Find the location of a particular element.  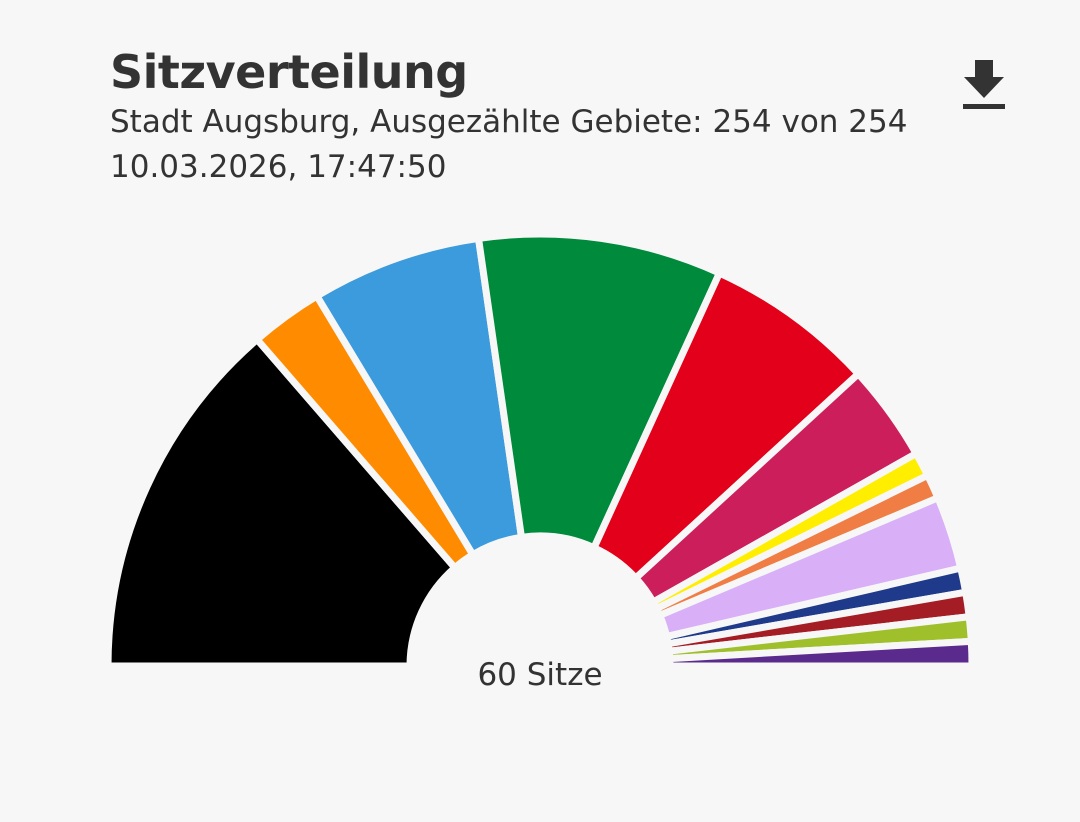

timestamp: 10.03.2026, 17:47:50 is located at coordinates (278, 167).